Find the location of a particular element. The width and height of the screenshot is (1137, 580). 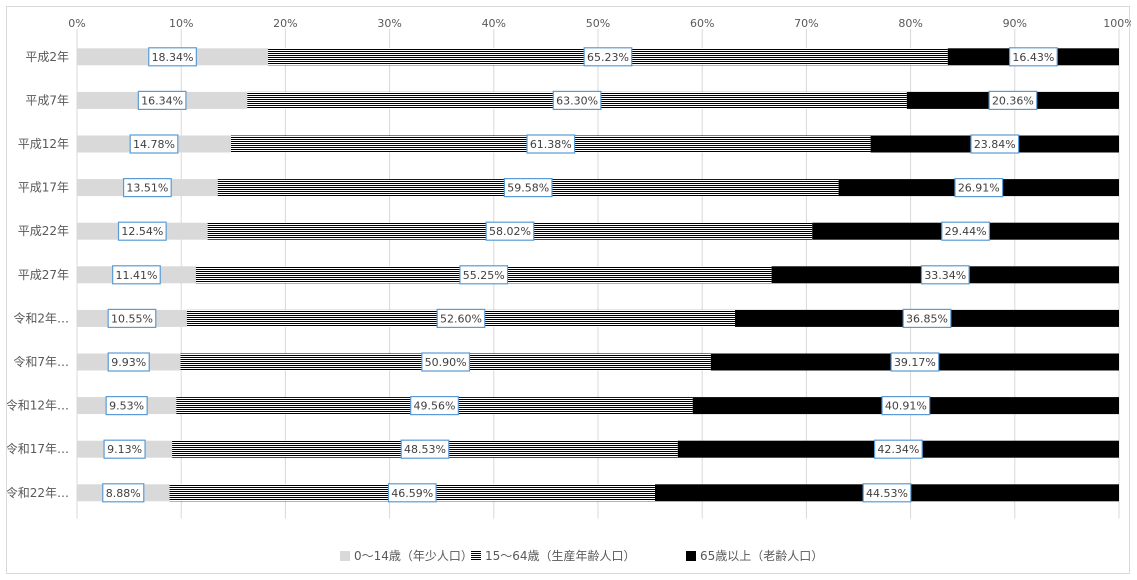

data-label: 44.53% is located at coordinates (887, 493).